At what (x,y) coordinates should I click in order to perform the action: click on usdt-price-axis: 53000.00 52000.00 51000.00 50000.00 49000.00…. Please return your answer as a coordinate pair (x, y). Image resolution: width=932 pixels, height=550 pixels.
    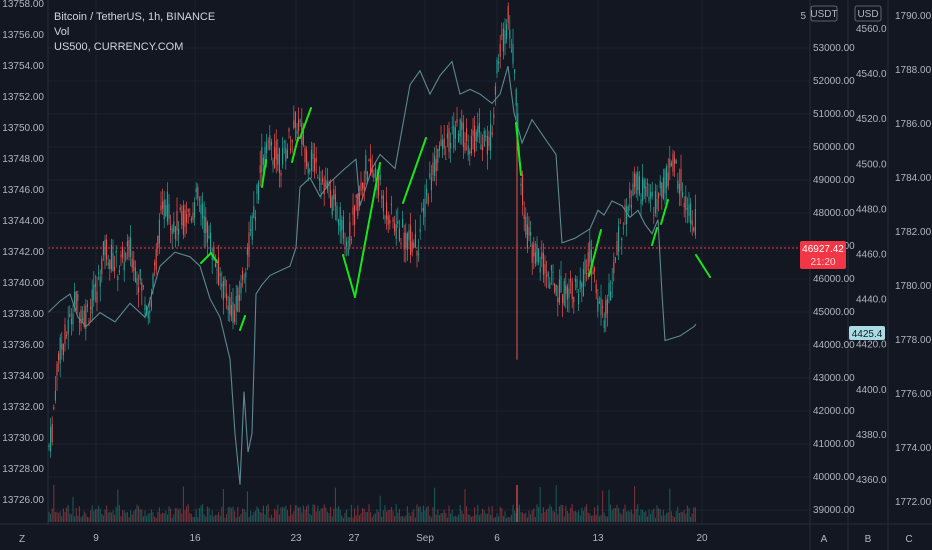
    Looking at the image, I should click on (834, 279).